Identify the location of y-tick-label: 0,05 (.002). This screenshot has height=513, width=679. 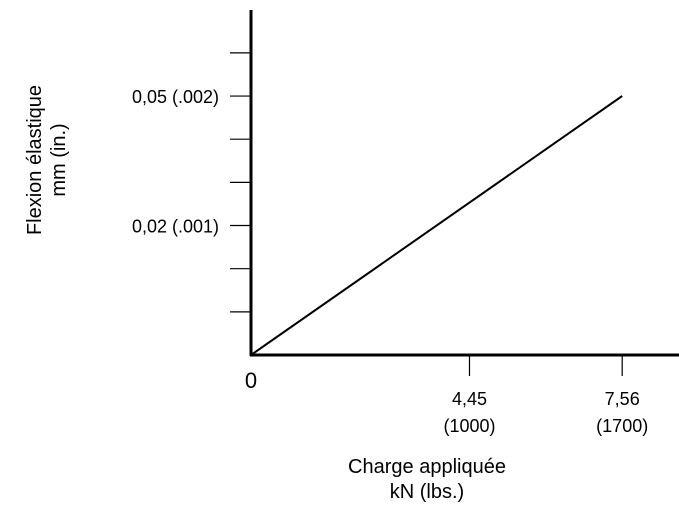
(175, 97).